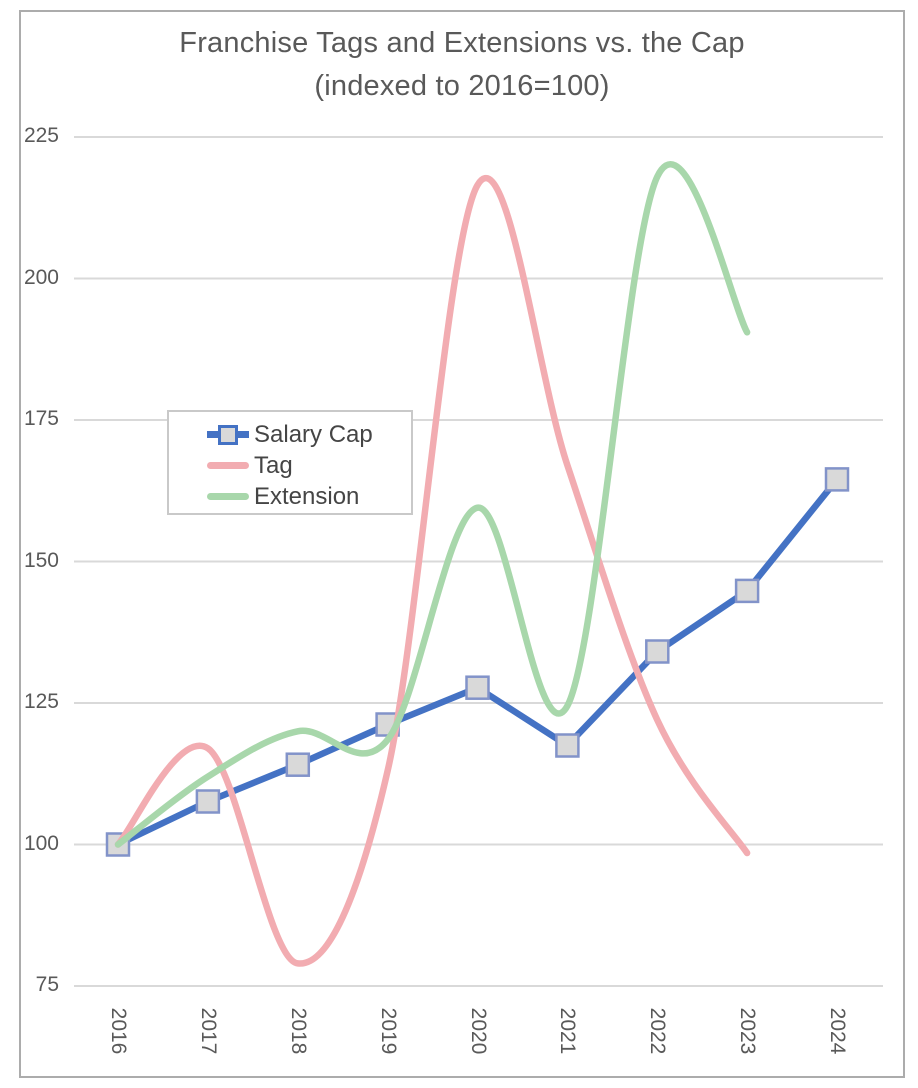  What do you see at coordinates (388, 1031) in the screenshot?
I see `x-axis-label-2019: 2019` at bounding box center [388, 1031].